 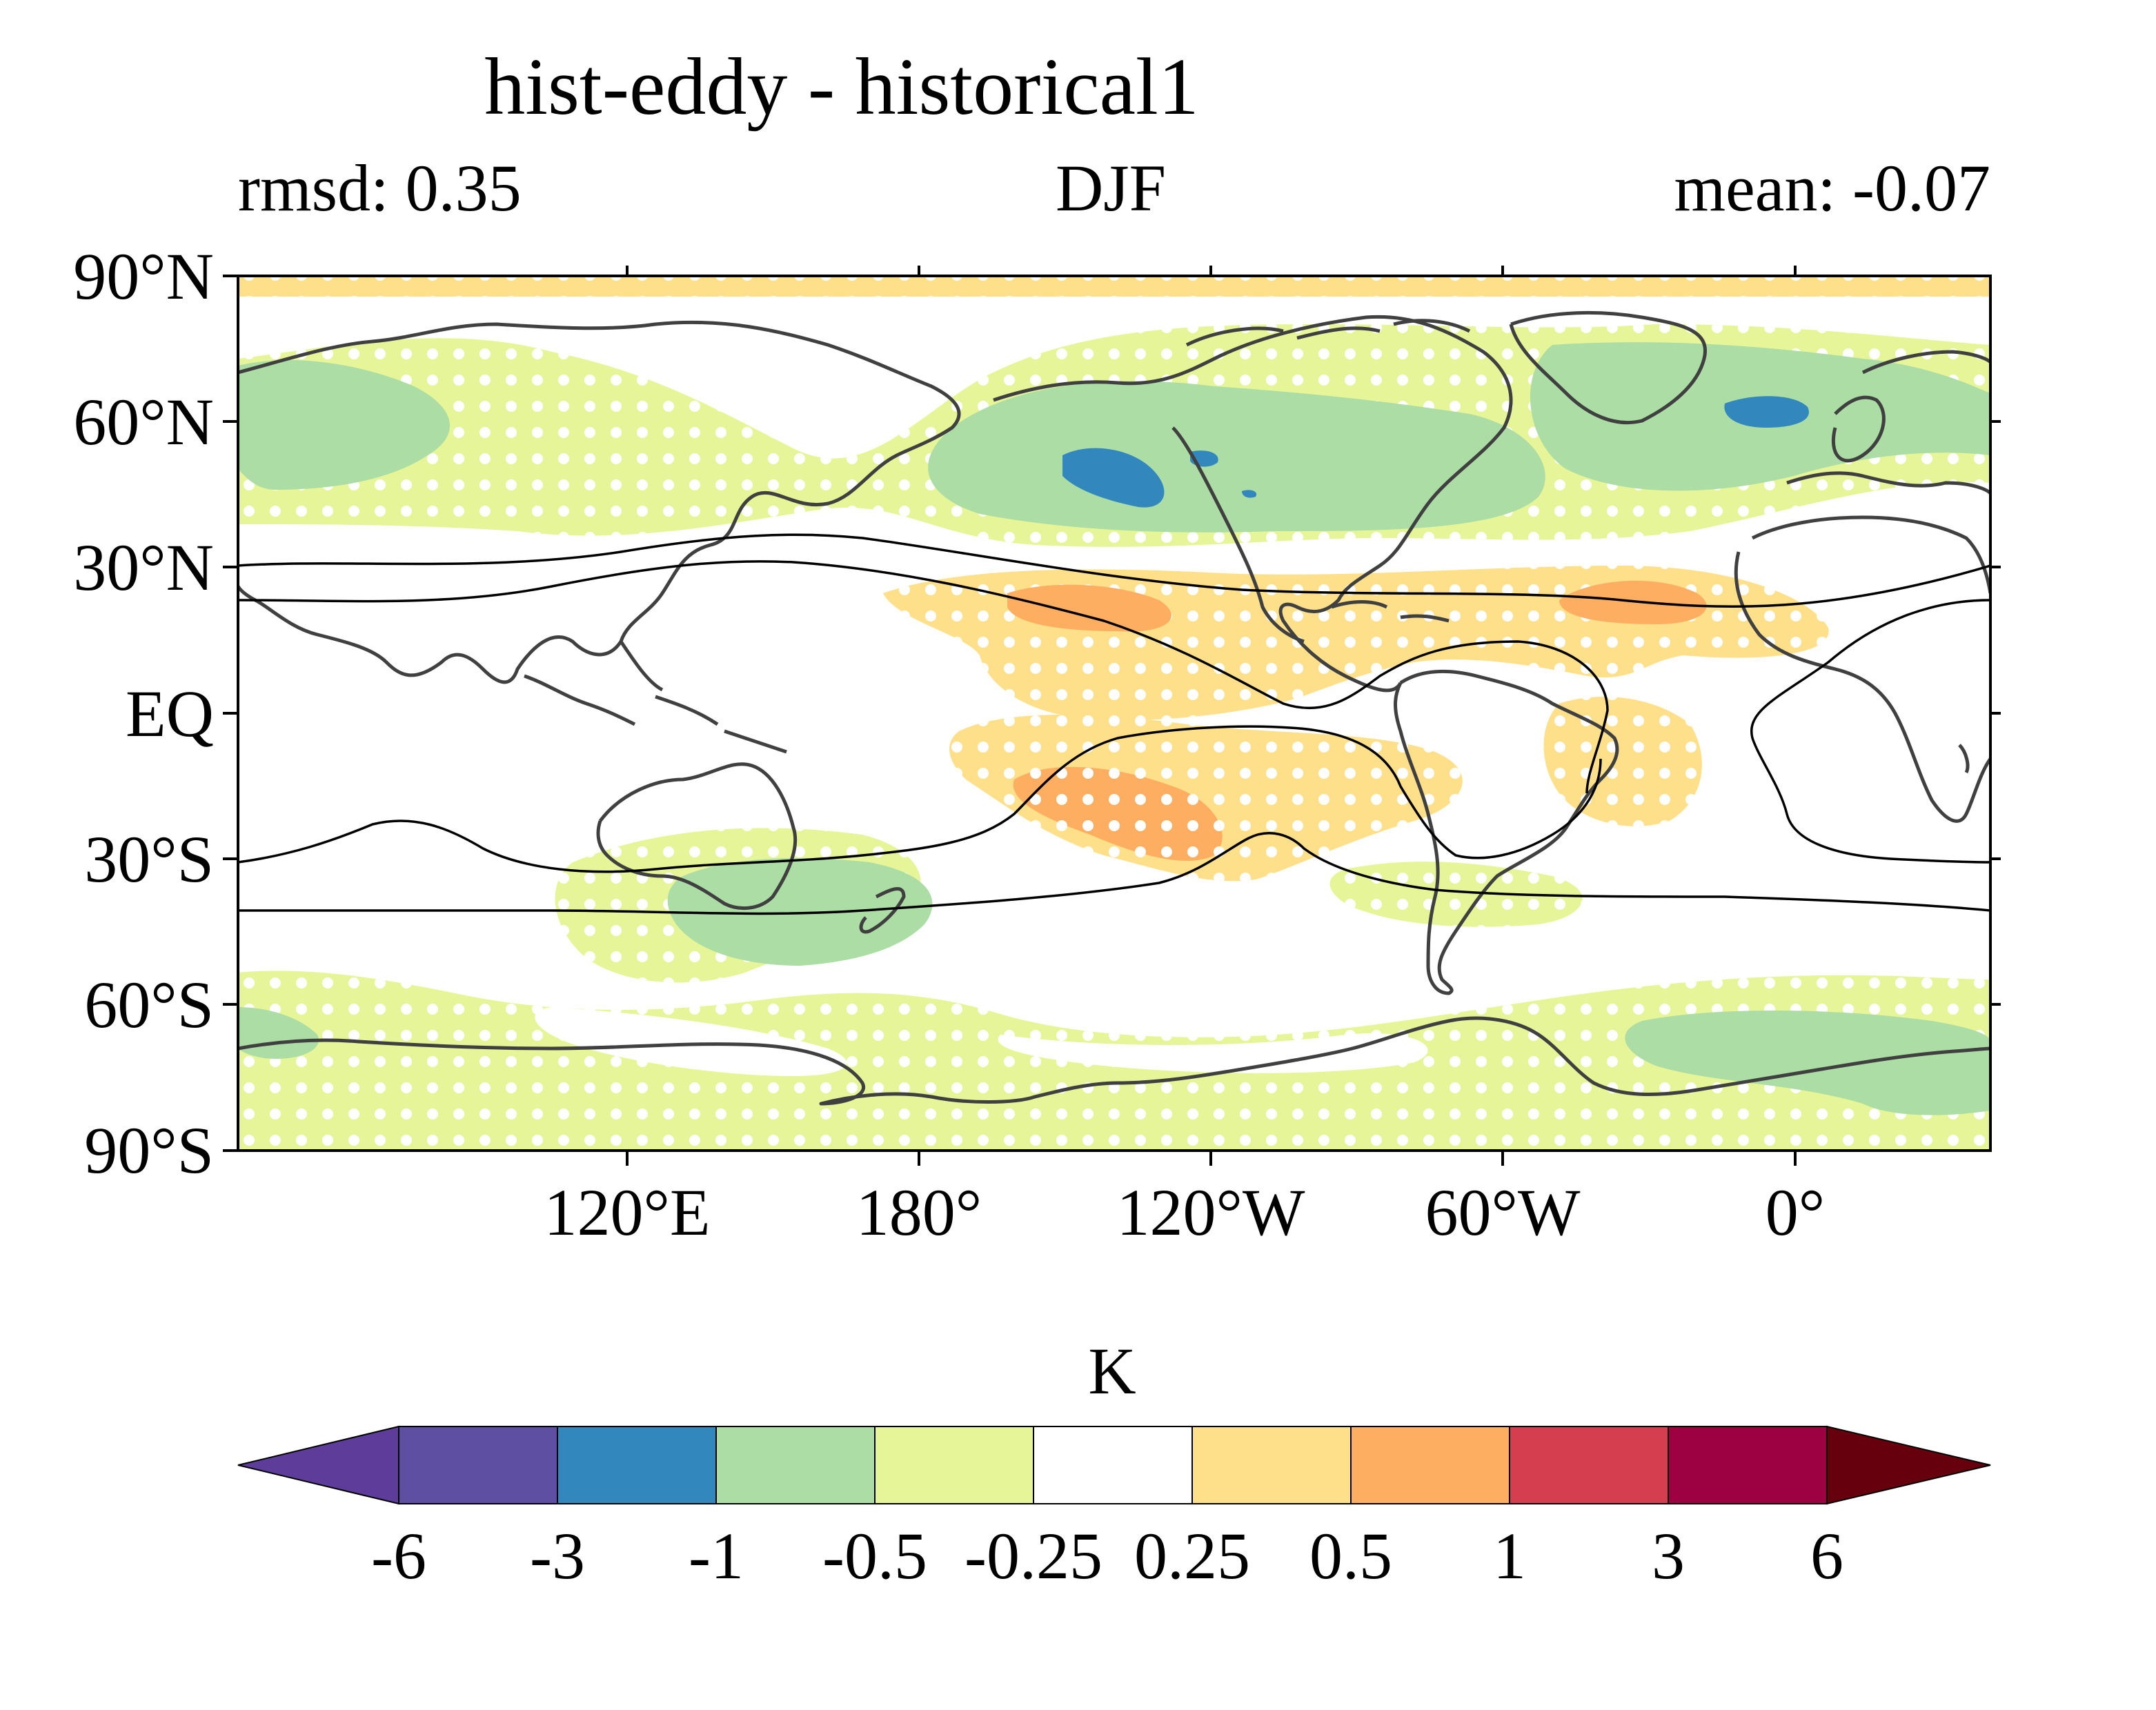 I want to click on colorbar-tick-label: -1, so click(x=716, y=1556).